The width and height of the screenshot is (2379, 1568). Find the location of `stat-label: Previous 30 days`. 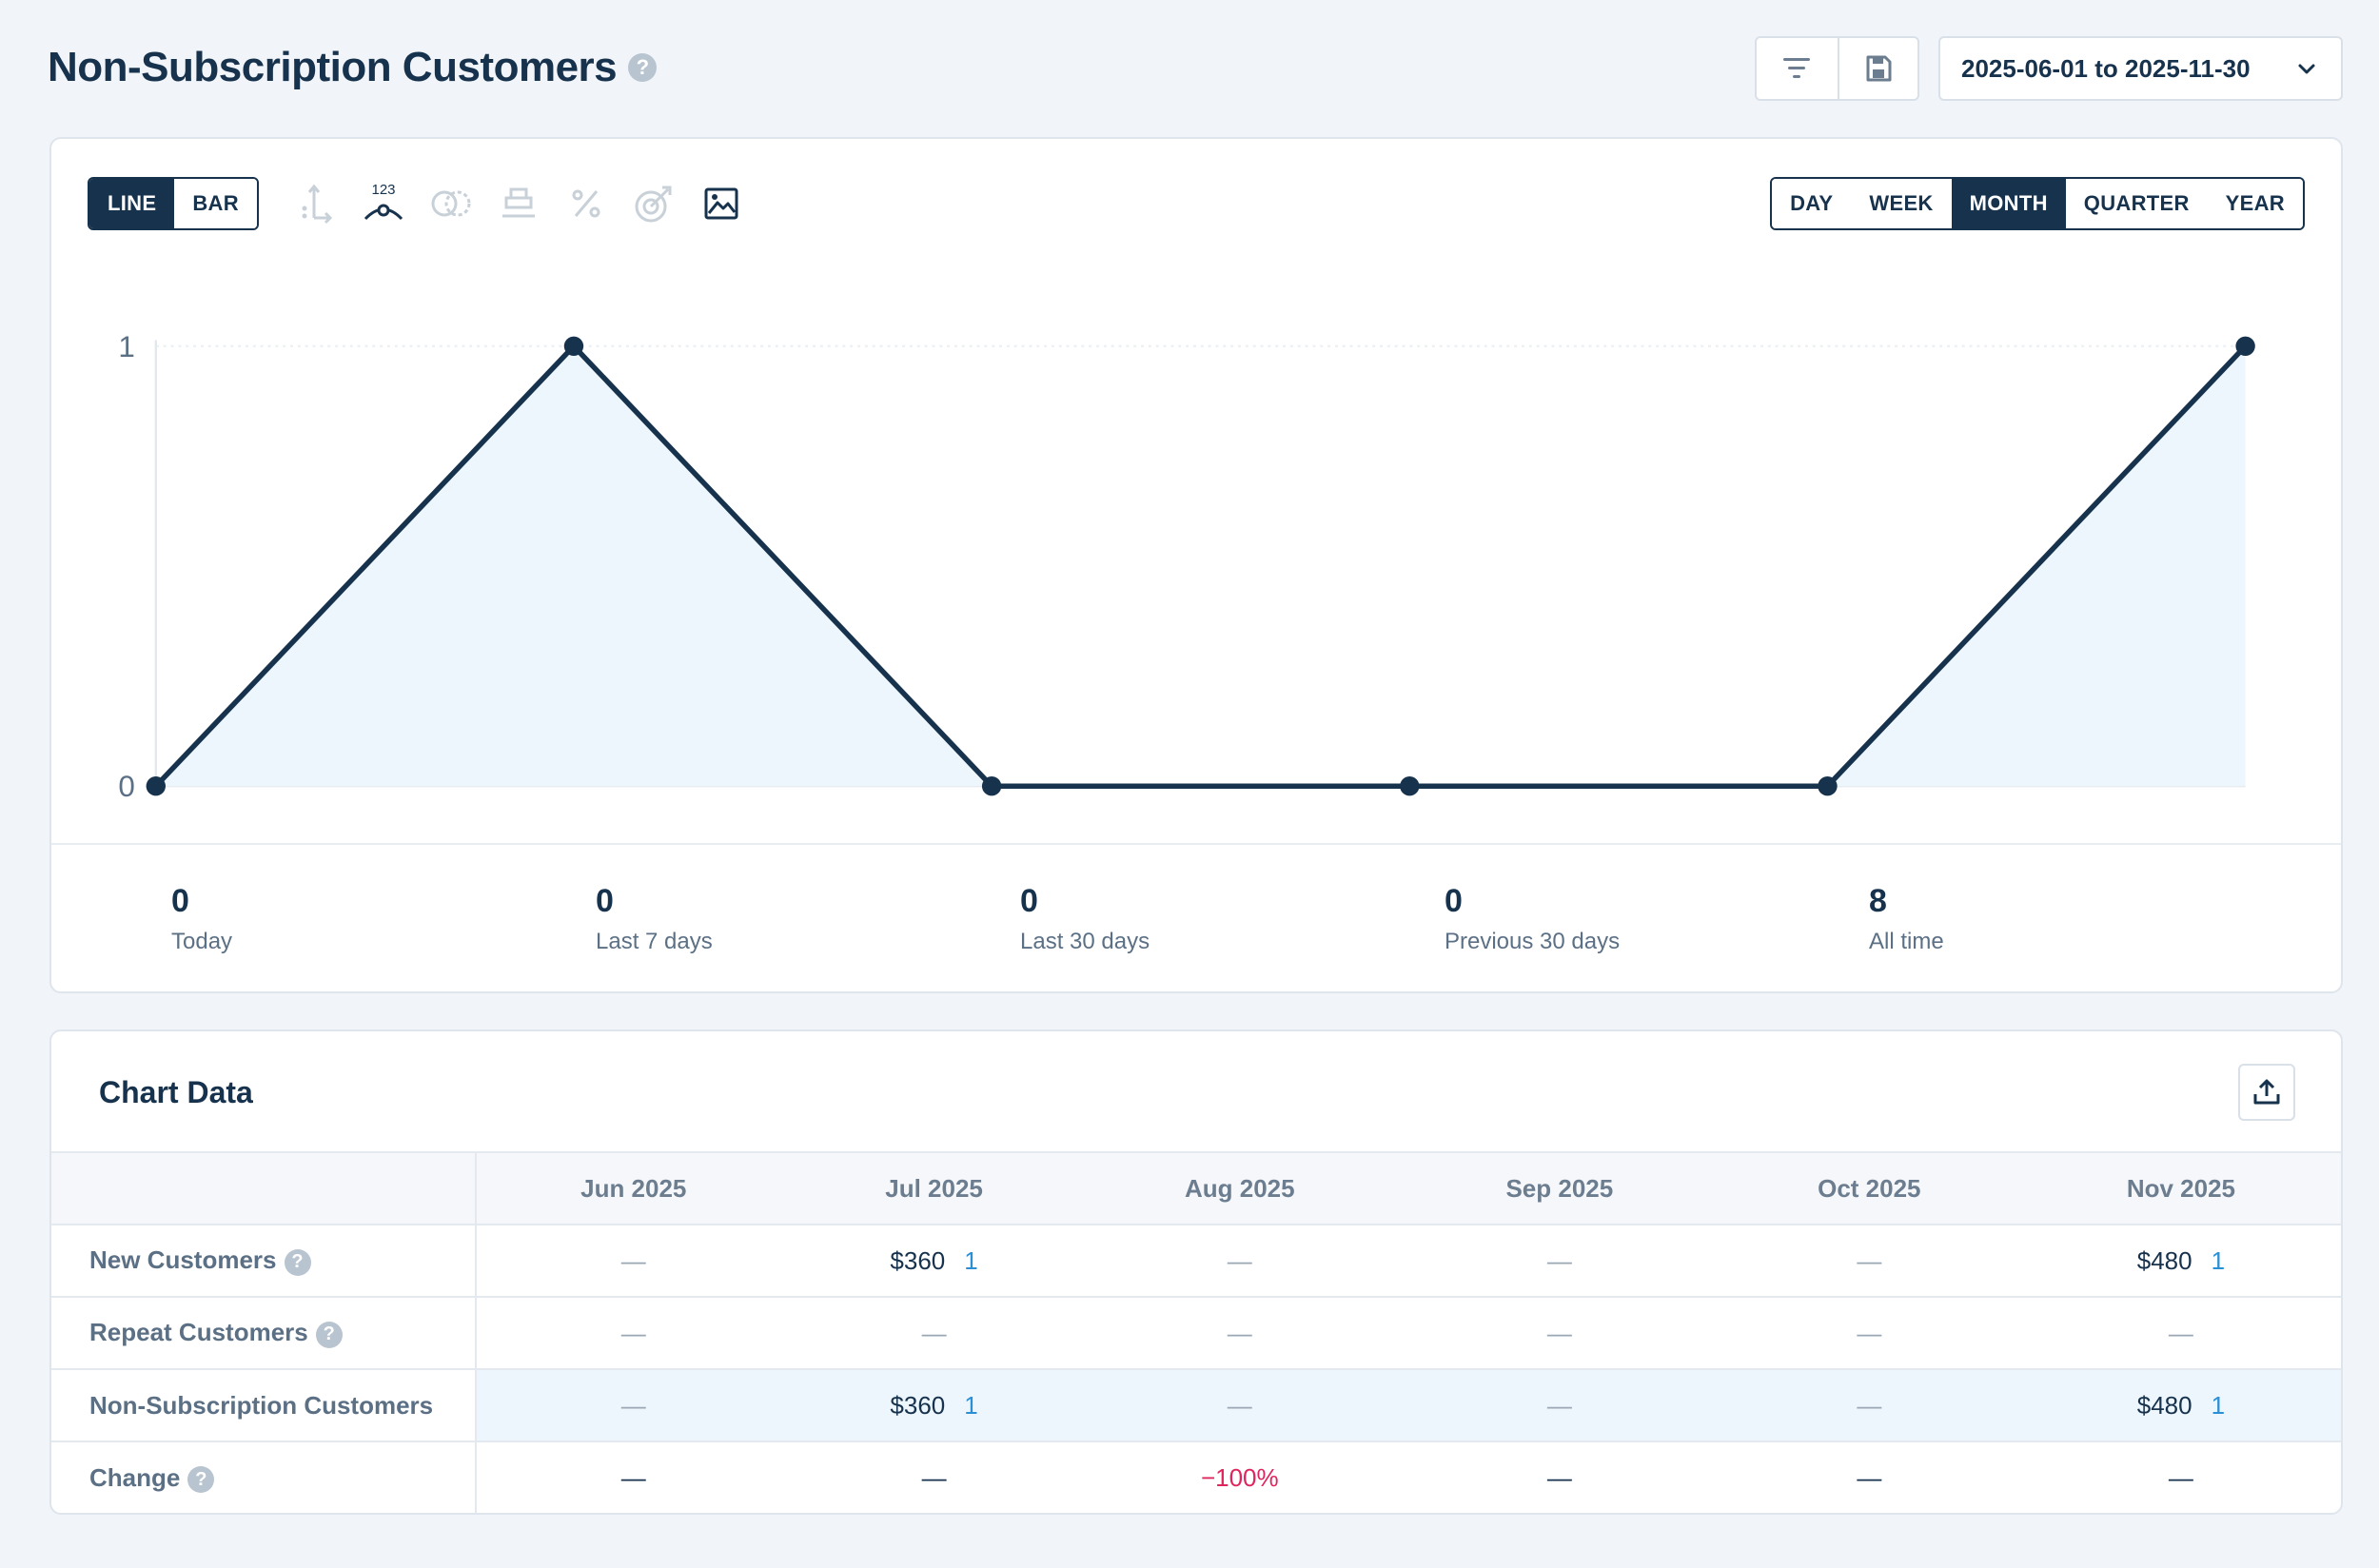

stat-label: Previous 30 days is located at coordinates (1533, 941).